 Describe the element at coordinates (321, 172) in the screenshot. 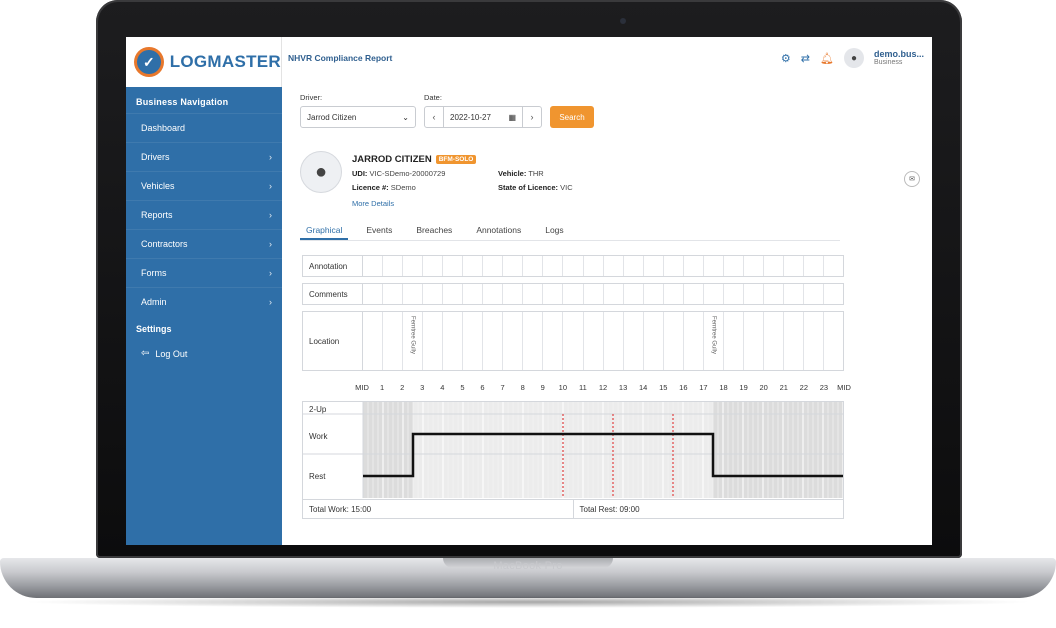

I see `driver-avatar-icon: ●` at that location.